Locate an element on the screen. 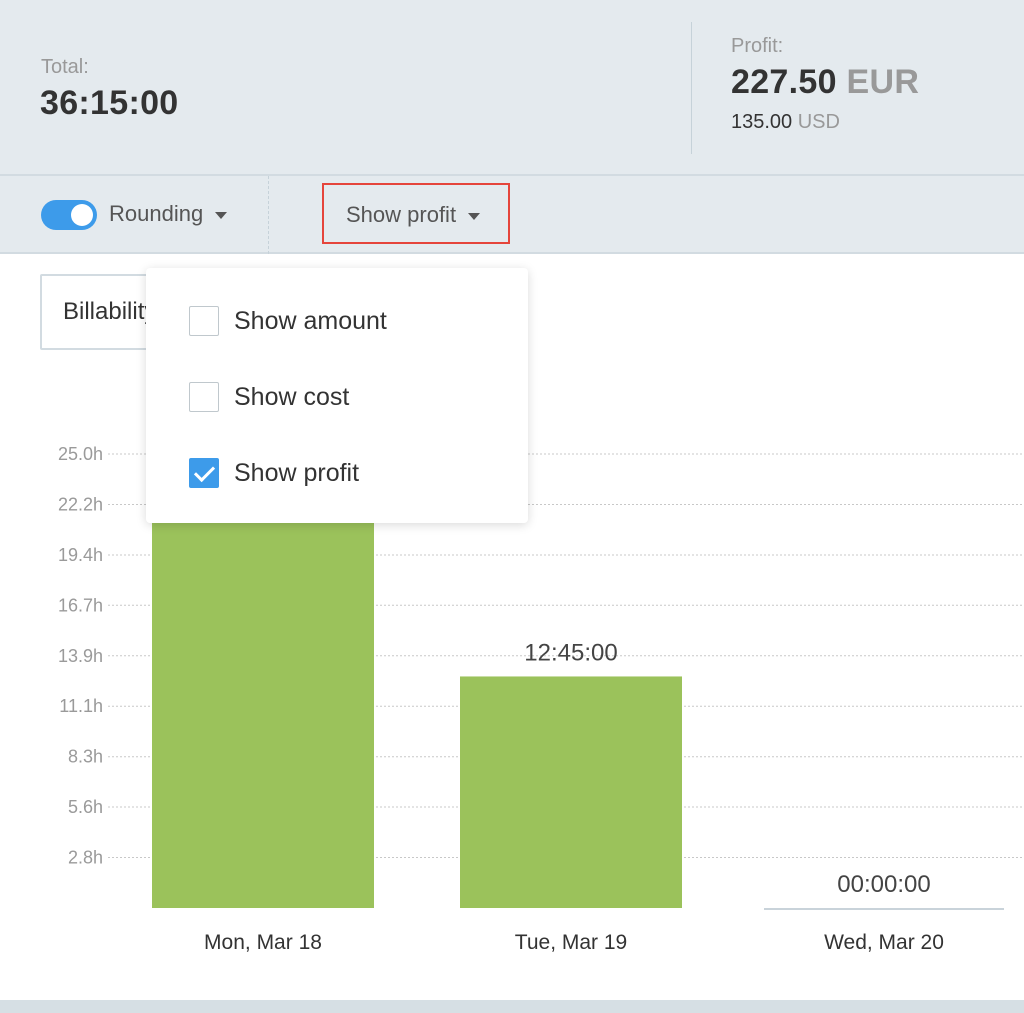 The width and height of the screenshot is (1024, 1013). y-tick-label: 2.8h is located at coordinates (85, 858).